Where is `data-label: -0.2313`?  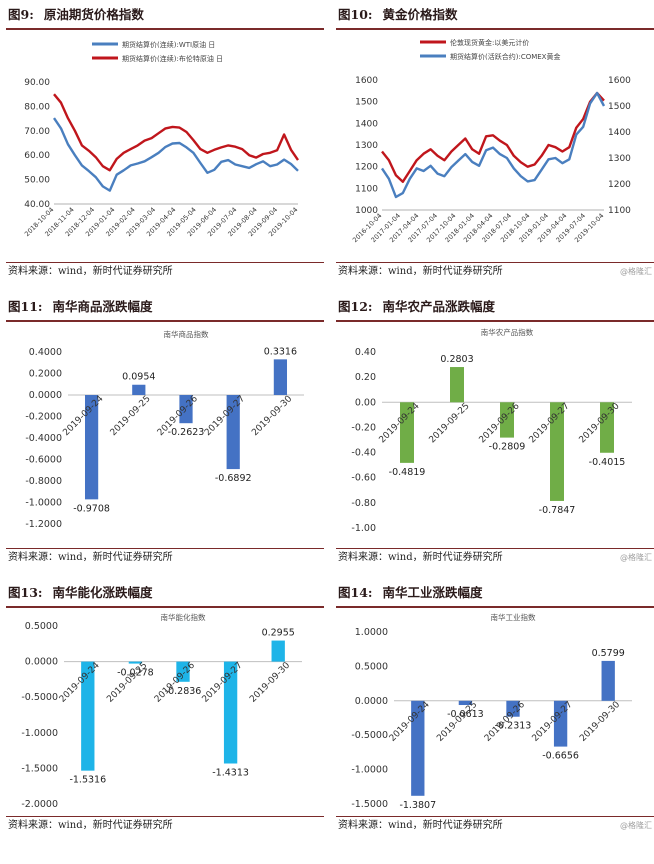 data-label: -0.2313 is located at coordinates (513, 726).